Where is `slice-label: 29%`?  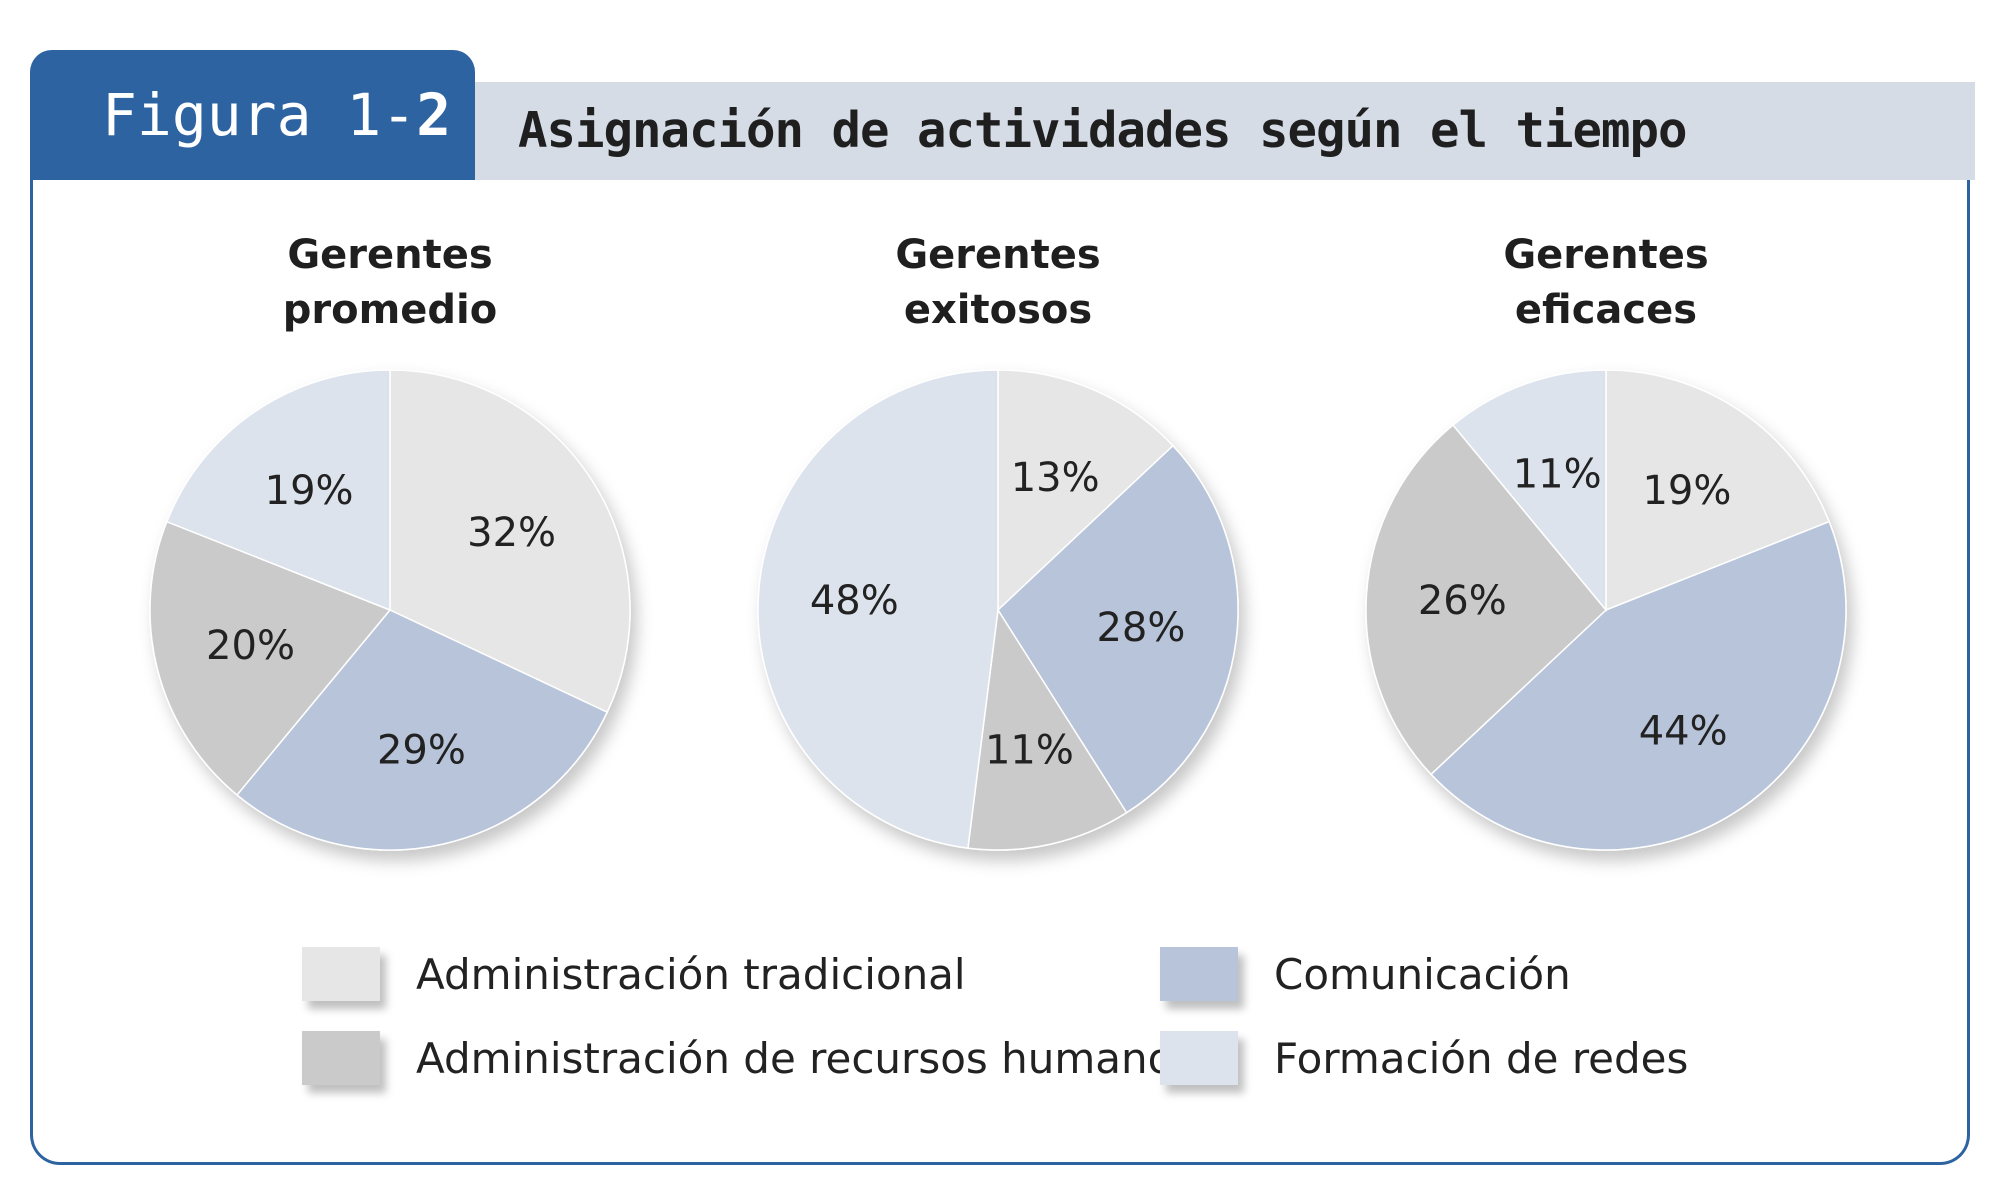
slice-label: 29% is located at coordinates (421, 751).